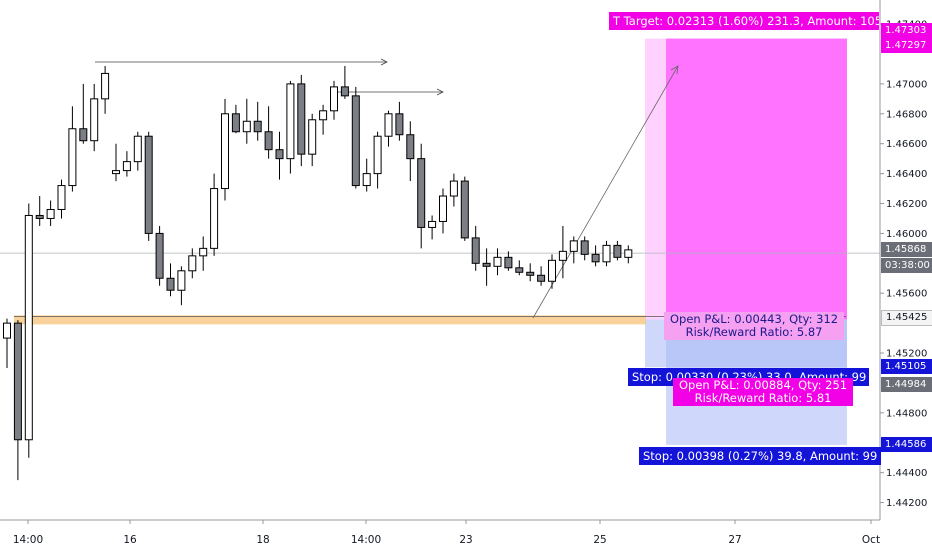  Describe the element at coordinates (906, 45) in the screenshot. I see `axis-tag-target-lower: 1.47297` at that location.